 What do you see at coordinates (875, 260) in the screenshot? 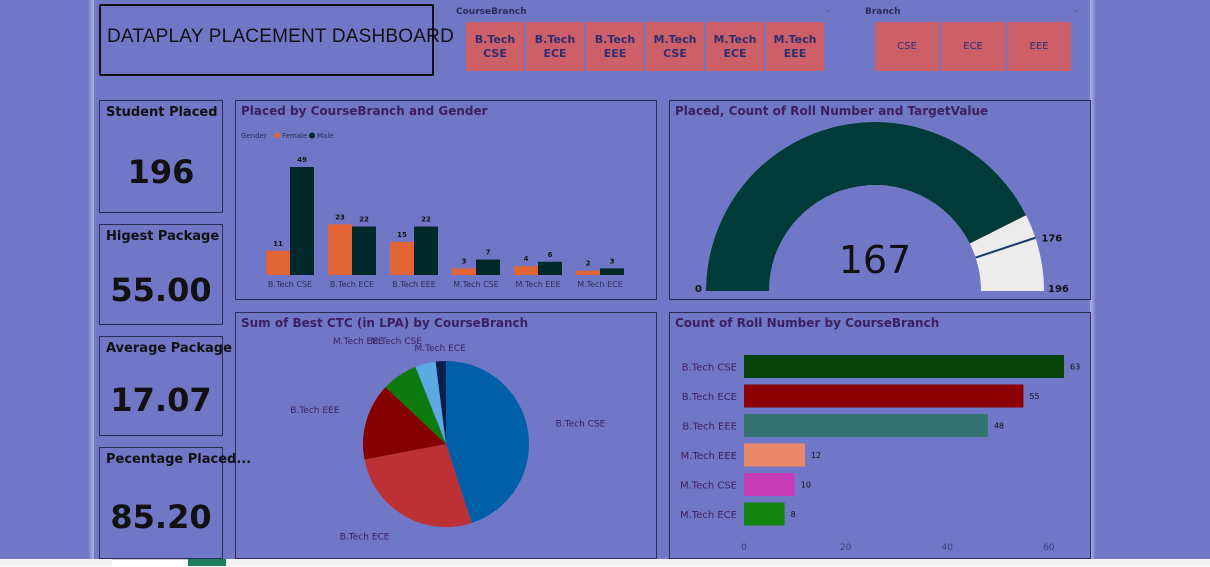
I see `gauge-value: 167` at bounding box center [875, 260].